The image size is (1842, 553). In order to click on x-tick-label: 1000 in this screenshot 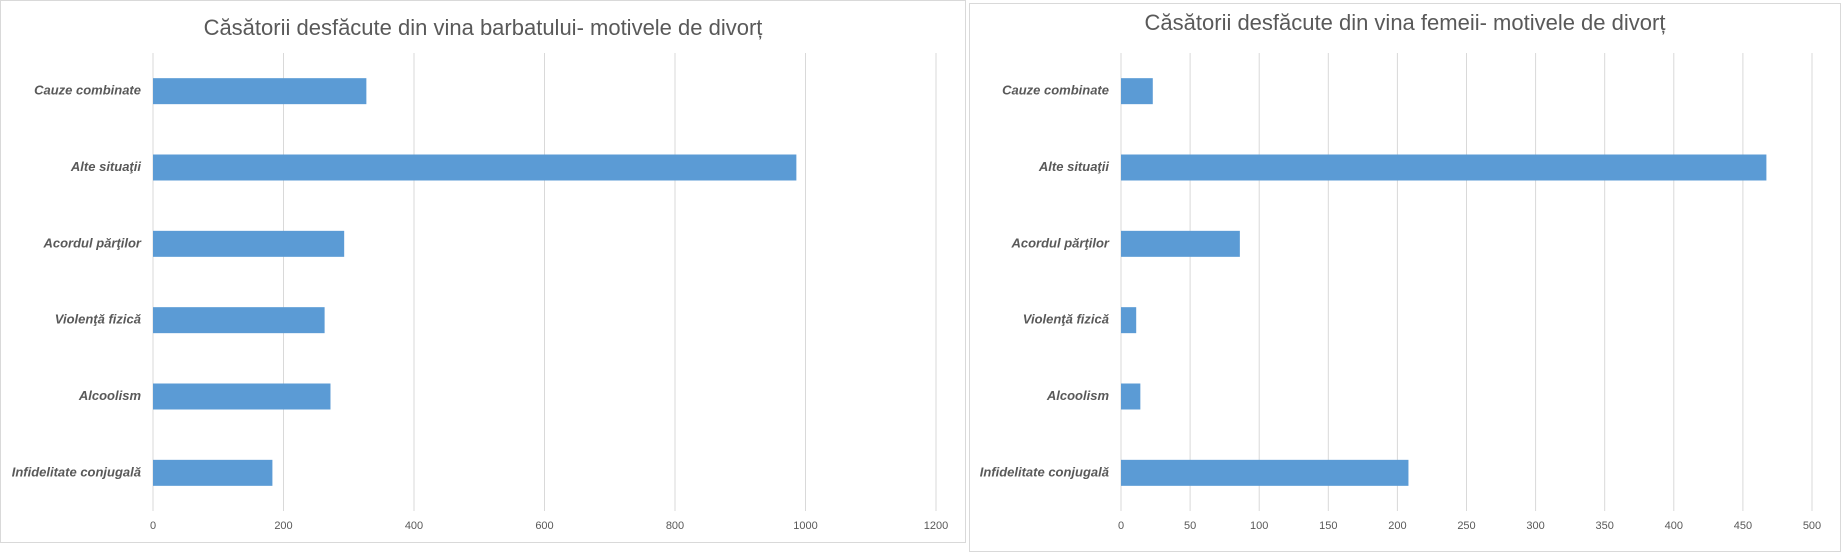, I will do `click(805, 526)`.